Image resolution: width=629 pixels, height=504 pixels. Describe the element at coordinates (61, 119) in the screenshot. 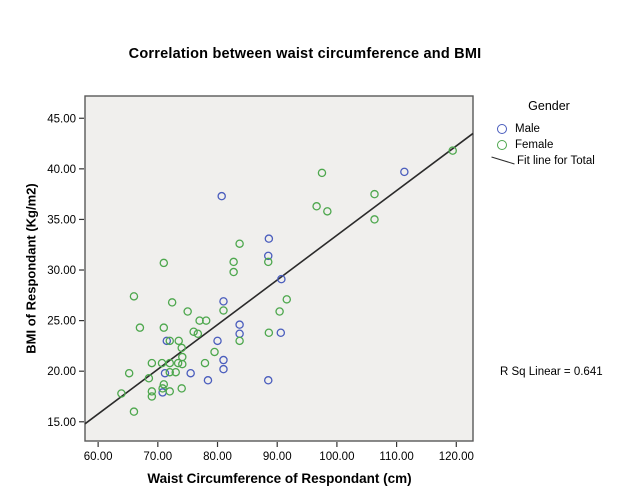

I see `y-tick-label: 45.00` at that location.